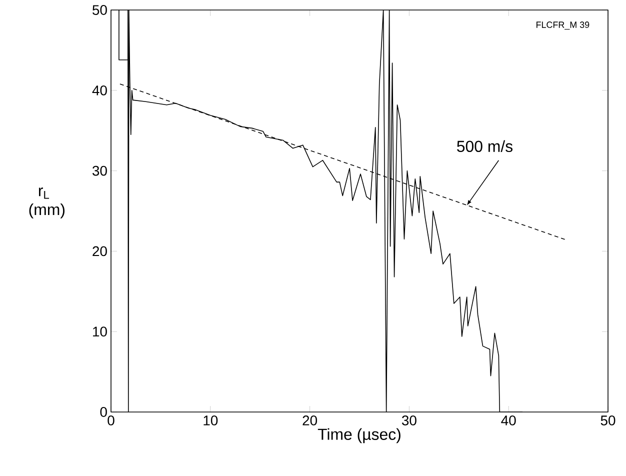 The width and height of the screenshot is (626, 476). Describe the element at coordinates (103, 412) in the screenshot. I see `y-tick-label: 0` at that location.